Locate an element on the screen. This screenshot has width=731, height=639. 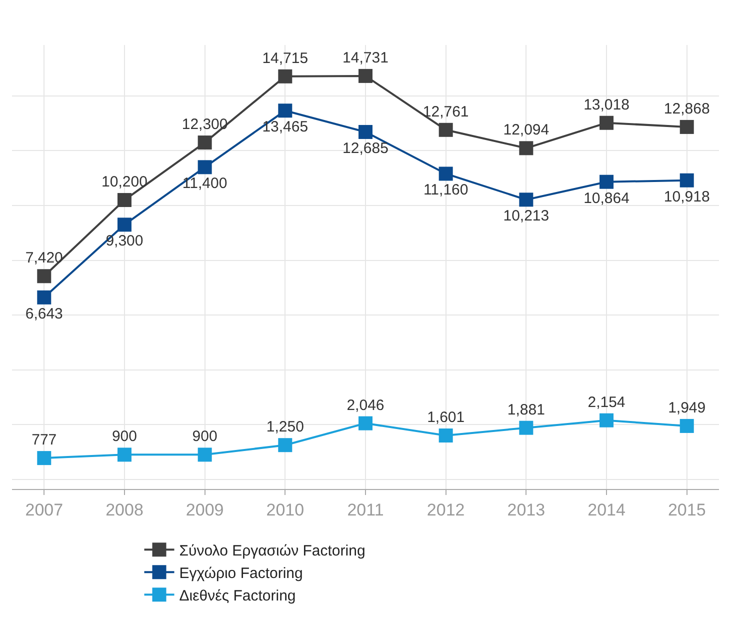
legend-label: Εγχώριο Factoring is located at coordinates (241, 573).